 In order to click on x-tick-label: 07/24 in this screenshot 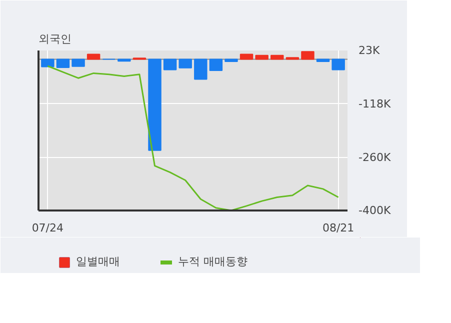, I will do `click(48, 228)`.